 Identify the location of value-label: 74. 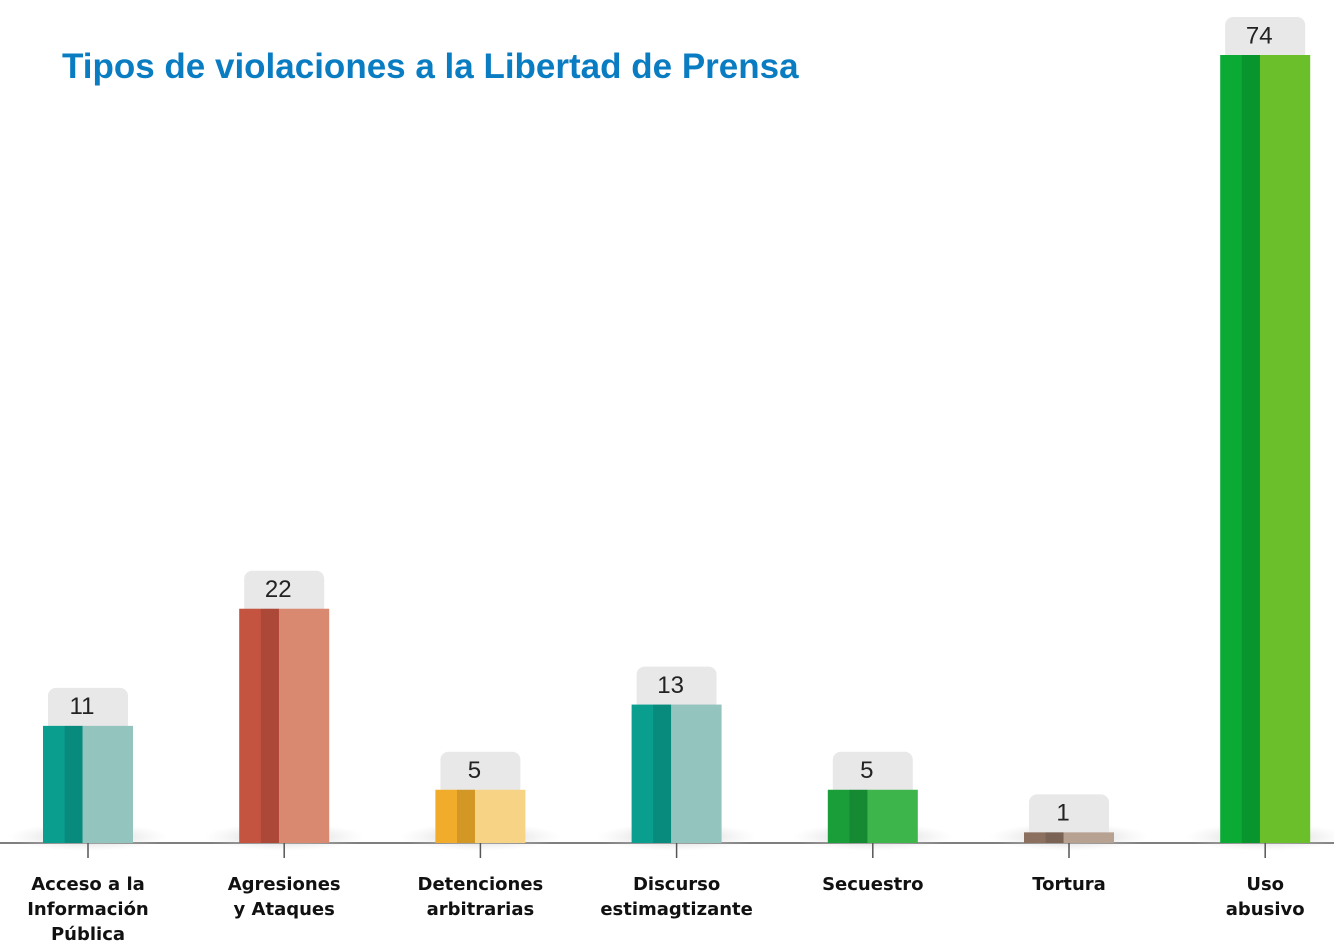
(1259, 35).